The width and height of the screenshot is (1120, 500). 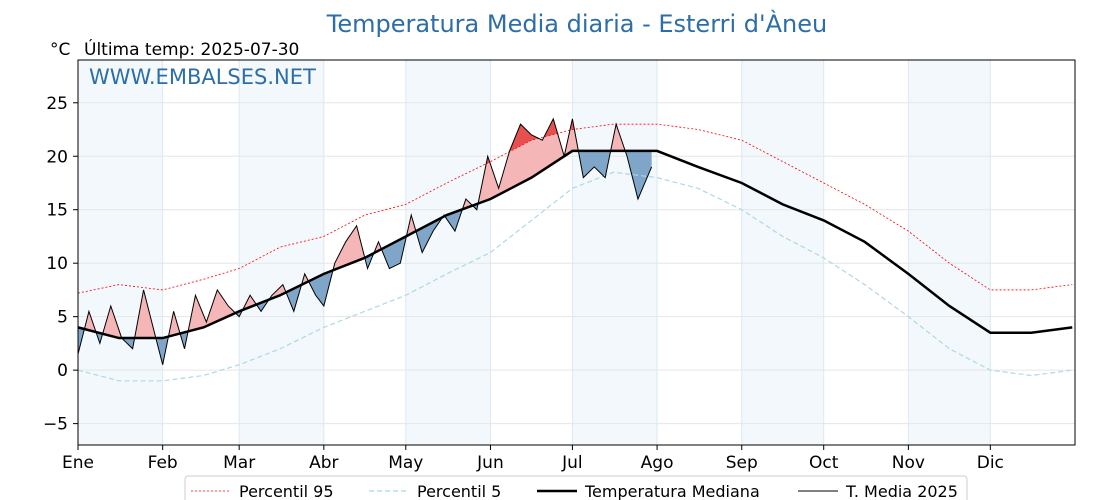 What do you see at coordinates (202, 77) in the screenshot?
I see `watermark-text: WWW.EMBALSES.NET` at bounding box center [202, 77].